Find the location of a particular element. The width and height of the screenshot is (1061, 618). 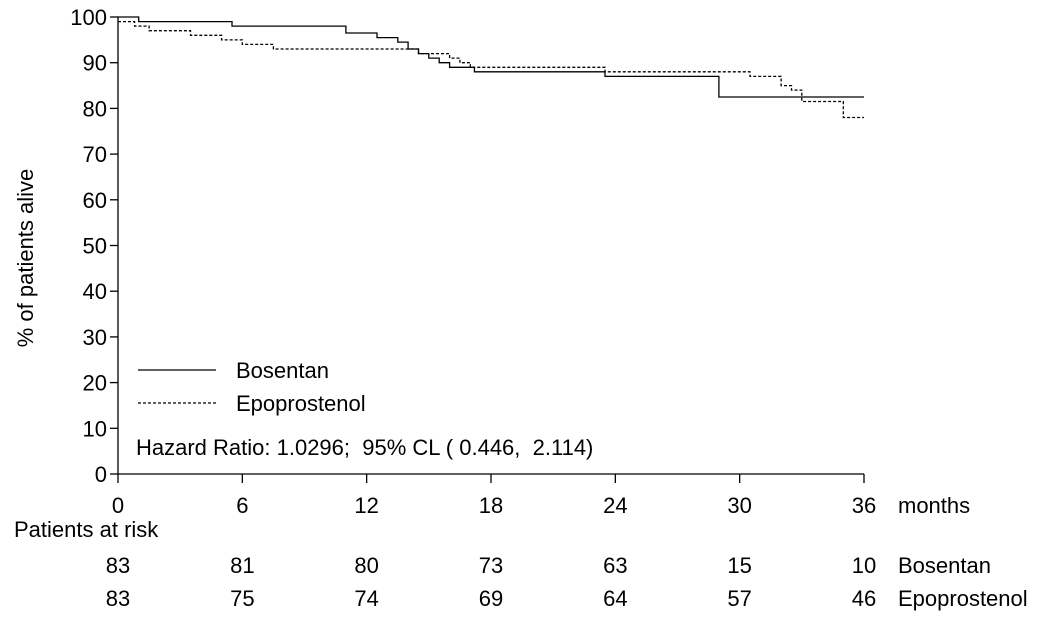

risk-table-title: Patients at risk is located at coordinates (86, 529).